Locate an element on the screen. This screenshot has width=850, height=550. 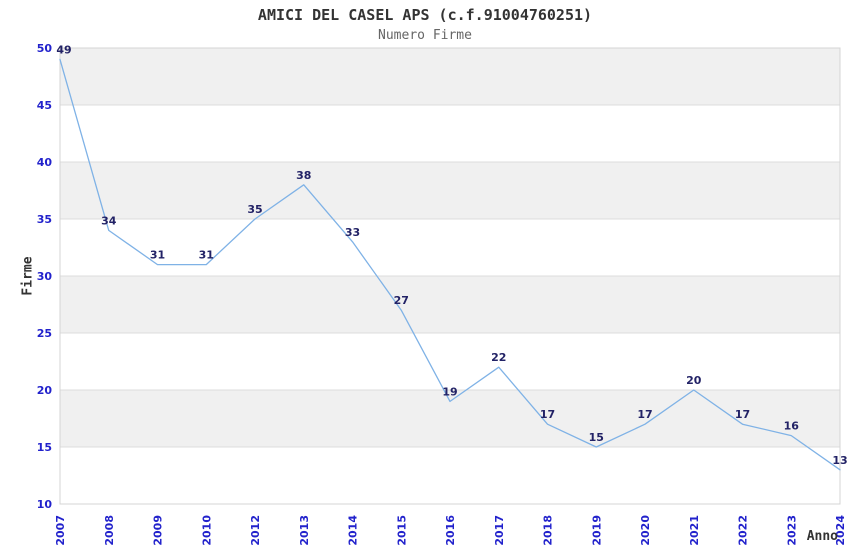
y-tick-label: 35 is located at coordinates (44, 219).